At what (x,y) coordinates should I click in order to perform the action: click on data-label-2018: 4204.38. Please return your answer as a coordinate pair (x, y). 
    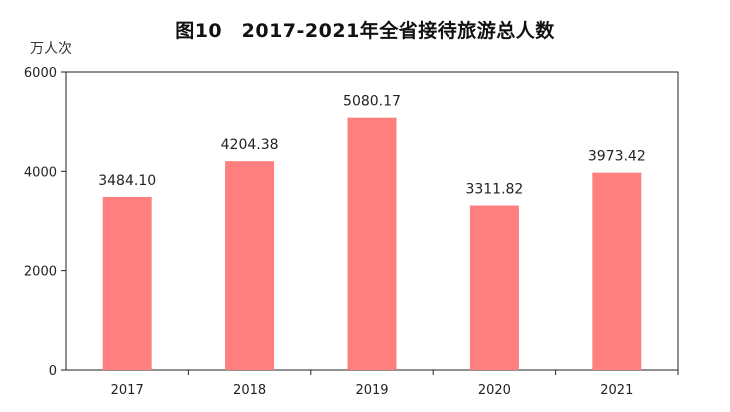
    Looking at the image, I should click on (250, 145).